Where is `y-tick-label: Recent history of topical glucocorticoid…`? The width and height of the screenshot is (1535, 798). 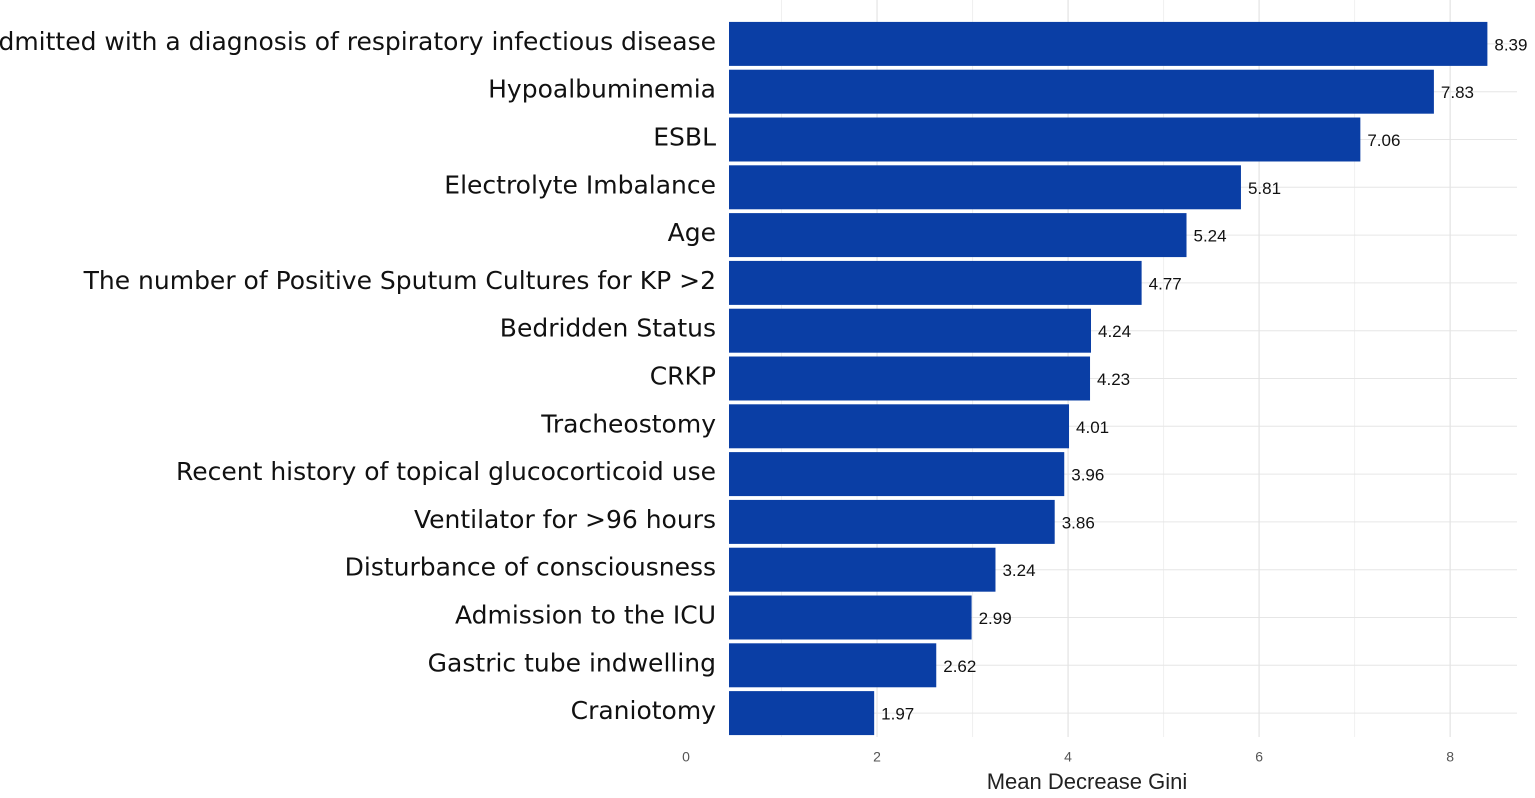 y-tick-label: Recent history of topical glucocorticoid… is located at coordinates (446, 471).